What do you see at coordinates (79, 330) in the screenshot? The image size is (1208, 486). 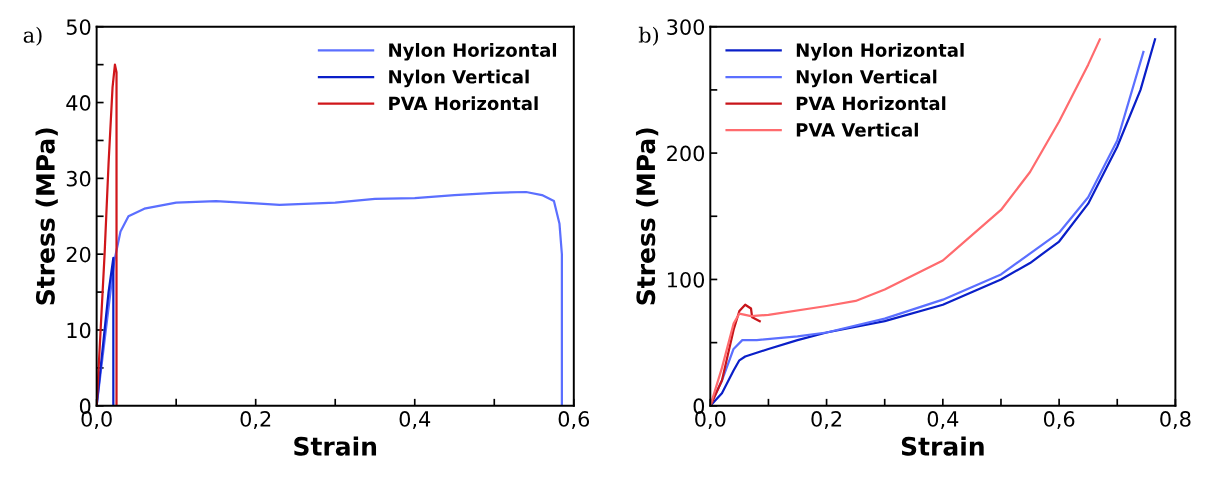 I see `y-tick-label: 10` at bounding box center [79, 330].